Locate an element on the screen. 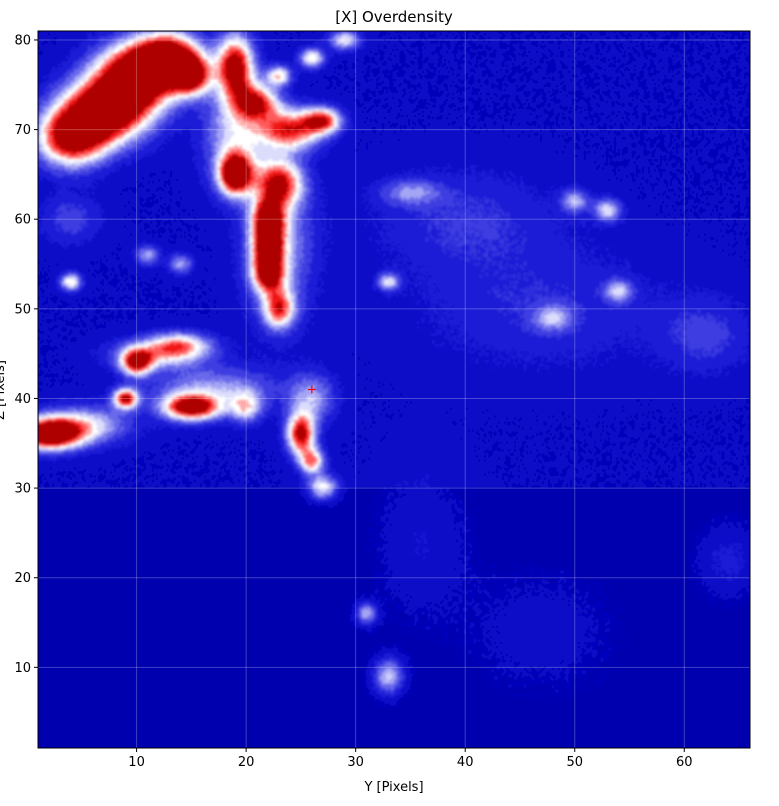 Image resolution: width=779 pixels, height=806 pixels. y-tick-label: 80 is located at coordinates (22, 40).